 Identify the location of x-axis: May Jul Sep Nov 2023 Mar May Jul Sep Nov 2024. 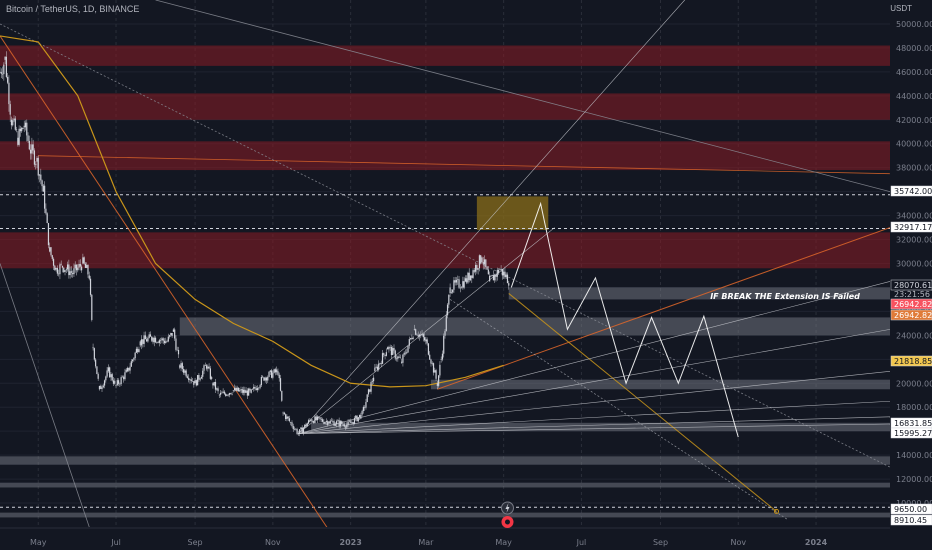
(466, 538).